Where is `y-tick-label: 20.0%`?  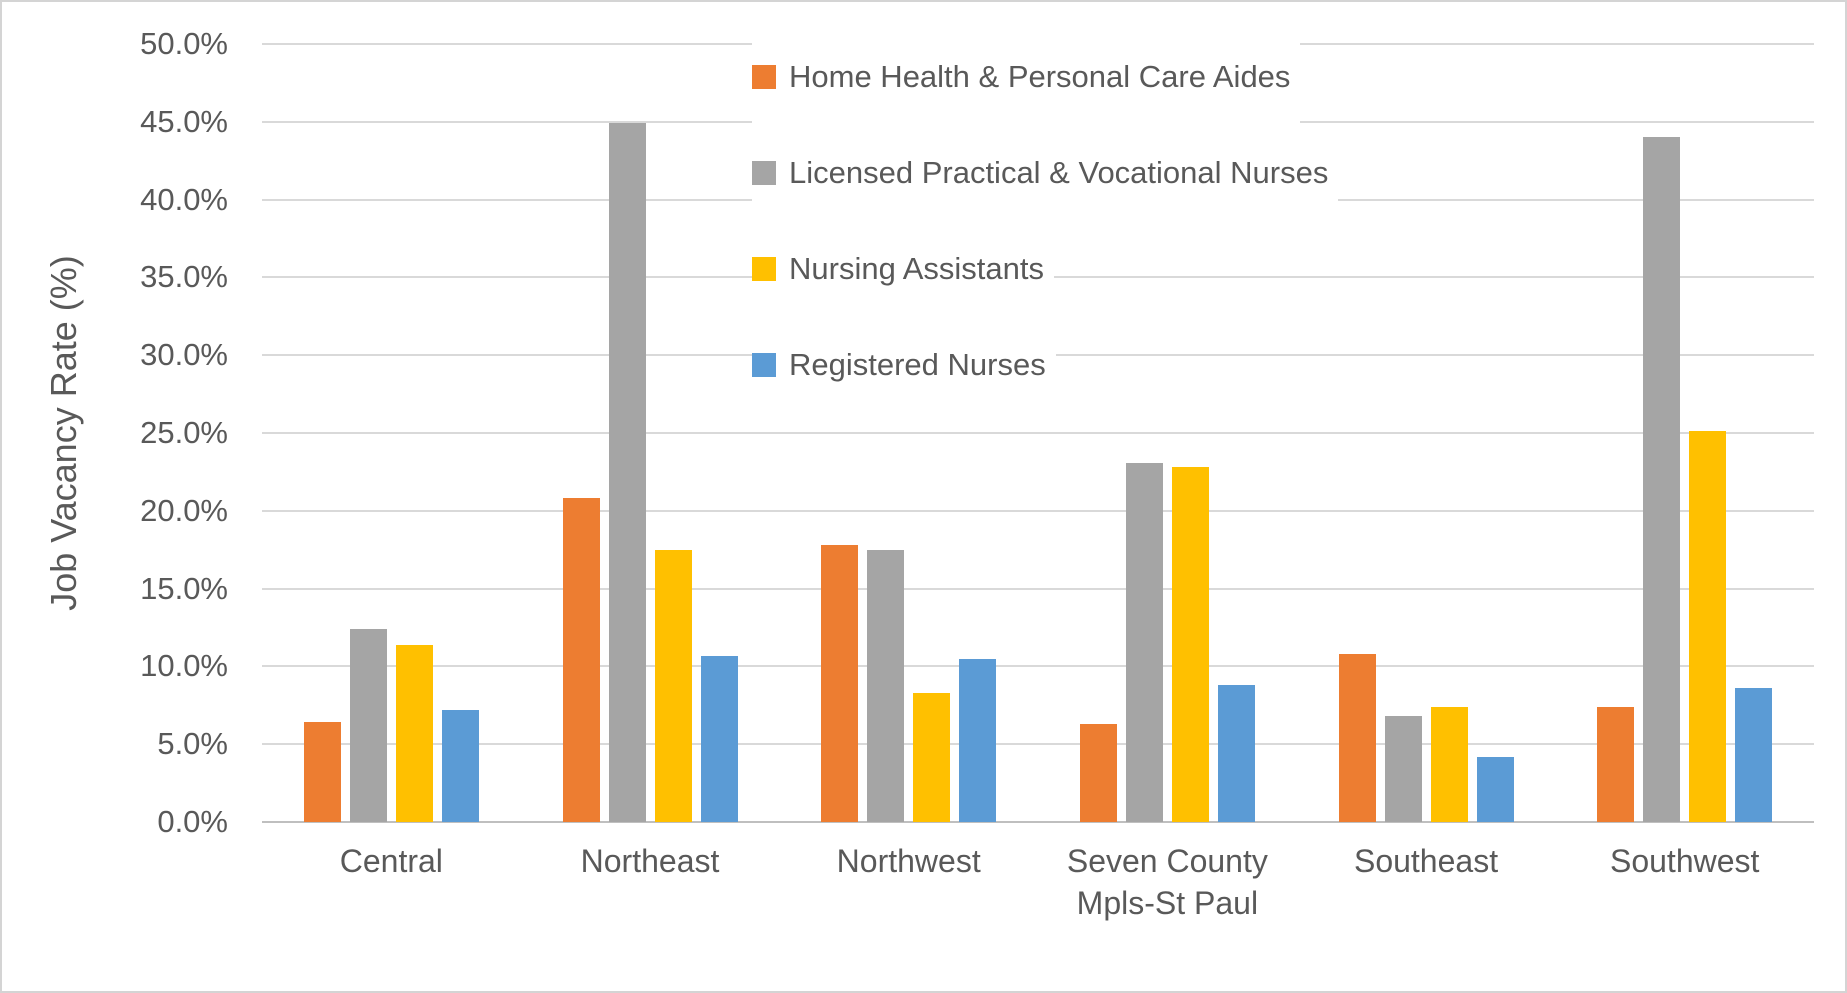
y-tick-label: 20.0% is located at coordinates (184, 510).